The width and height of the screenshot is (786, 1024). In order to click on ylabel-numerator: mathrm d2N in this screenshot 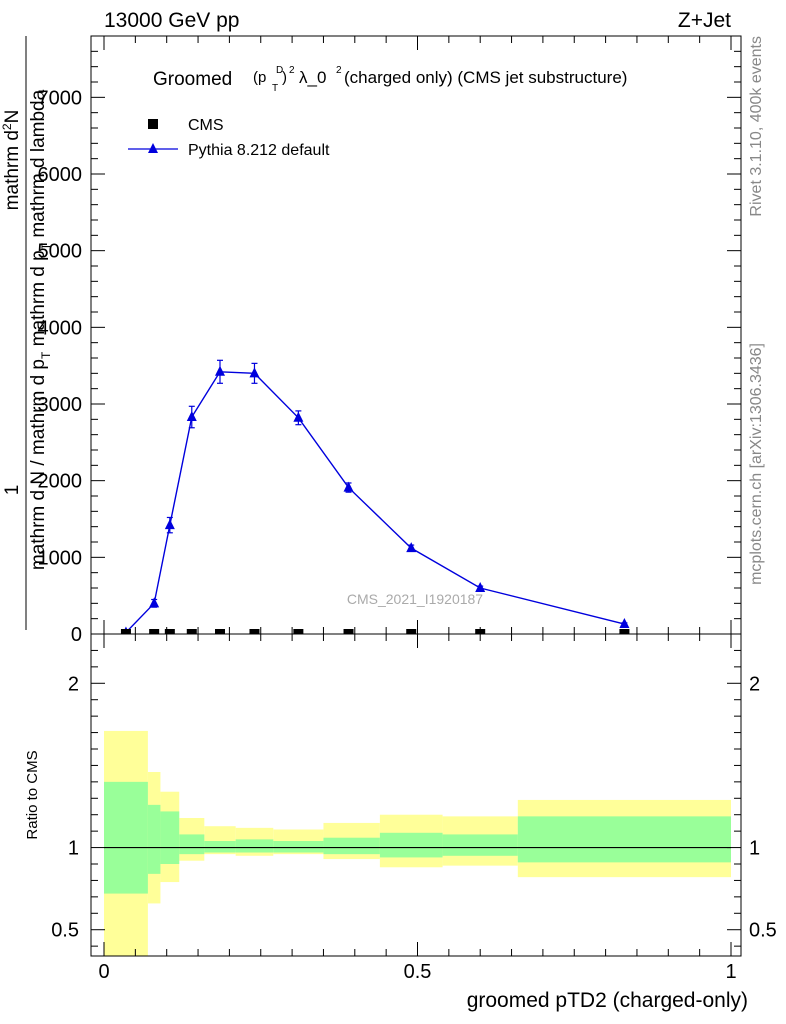, I will do `click(11, 160)`.